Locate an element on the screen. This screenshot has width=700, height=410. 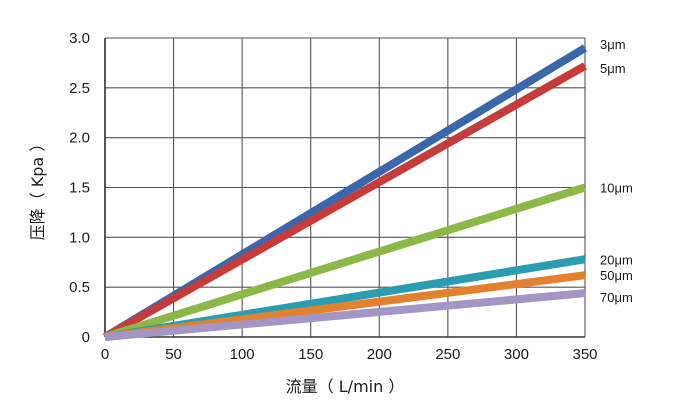
y-tick-label-1: 0.5 is located at coordinates (79, 287).